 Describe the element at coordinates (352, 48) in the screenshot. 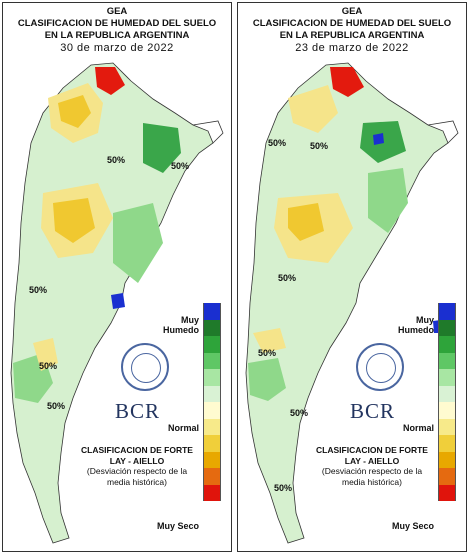

I see `map-date: 23 de marzo de 2022` at that location.